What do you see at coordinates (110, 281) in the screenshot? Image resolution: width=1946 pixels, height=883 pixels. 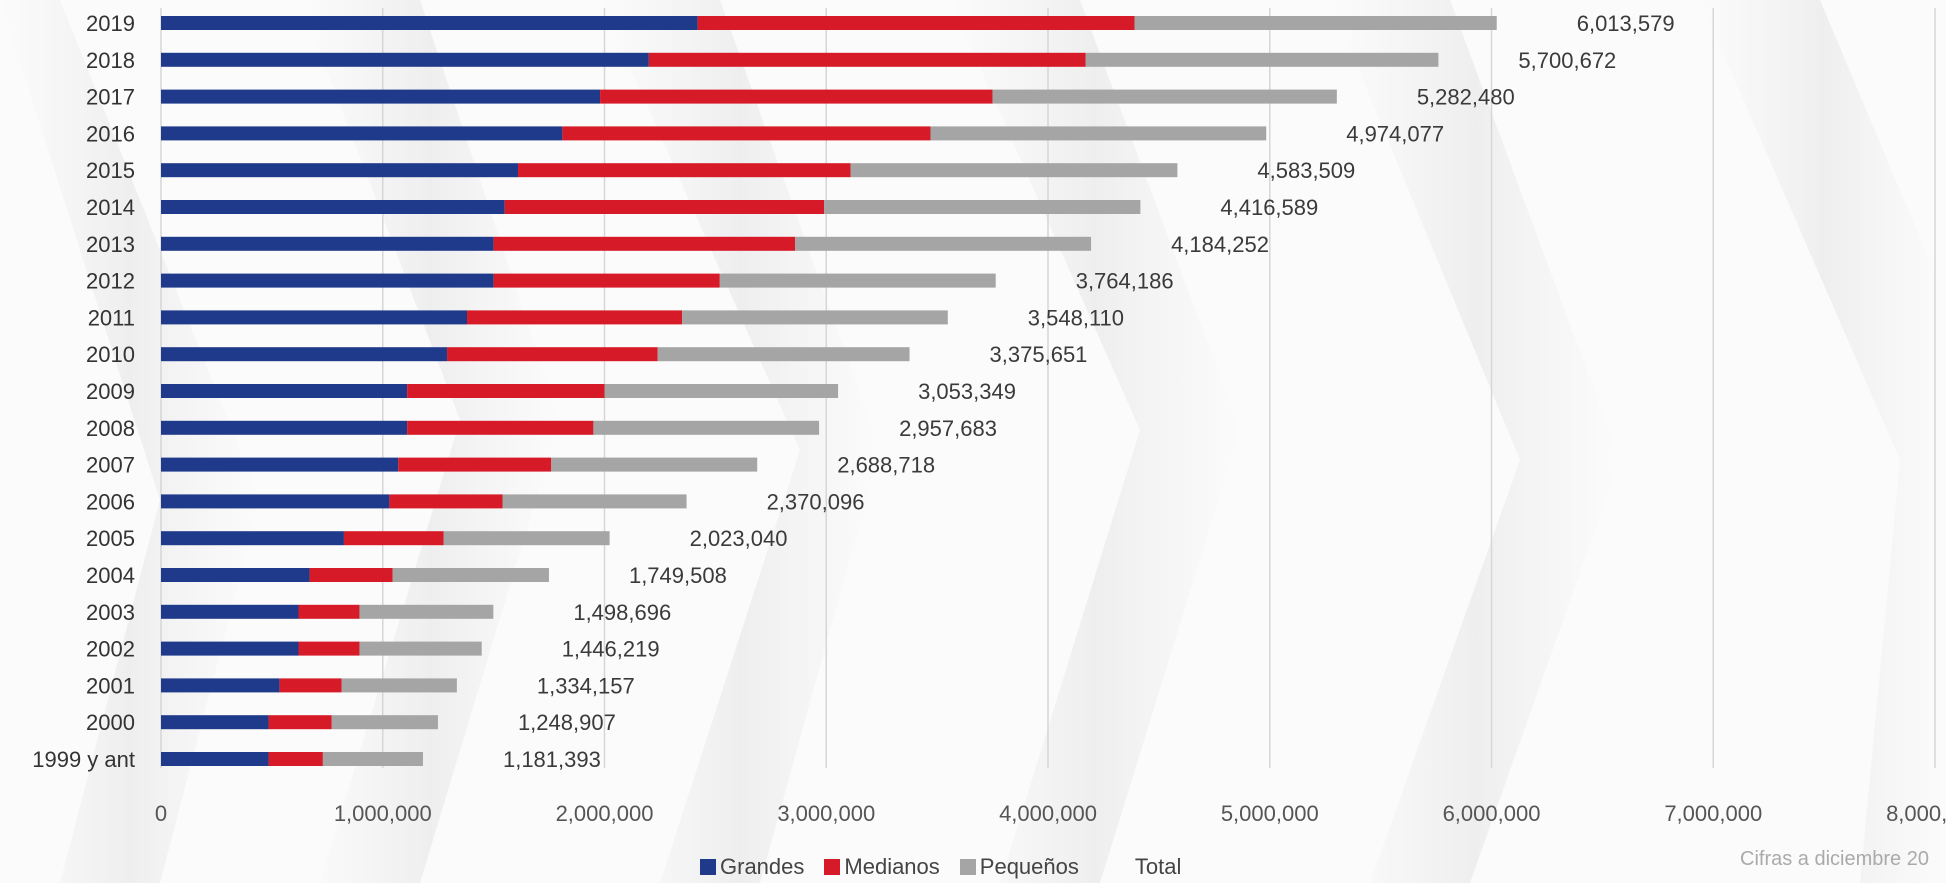 I see `category-label: 2012` at bounding box center [110, 281].